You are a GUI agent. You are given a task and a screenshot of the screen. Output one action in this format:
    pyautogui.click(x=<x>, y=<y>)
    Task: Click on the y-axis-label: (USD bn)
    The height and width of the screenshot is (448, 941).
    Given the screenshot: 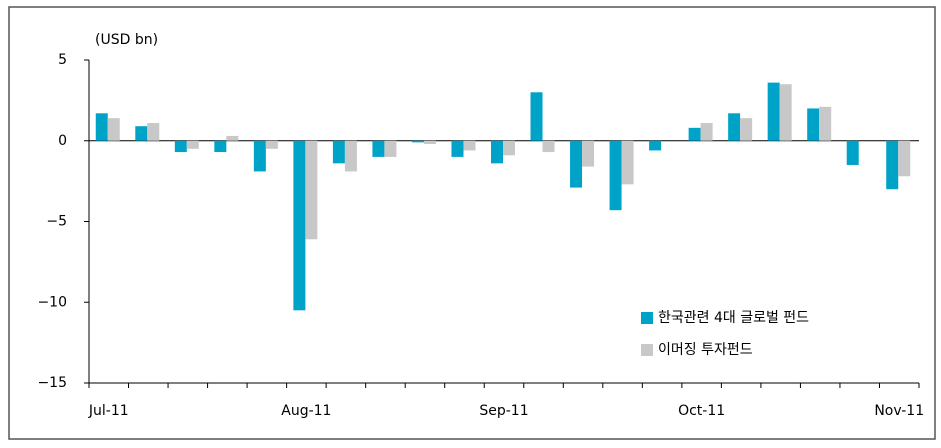 What is the action you would take?
    pyautogui.click(x=126, y=40)
    